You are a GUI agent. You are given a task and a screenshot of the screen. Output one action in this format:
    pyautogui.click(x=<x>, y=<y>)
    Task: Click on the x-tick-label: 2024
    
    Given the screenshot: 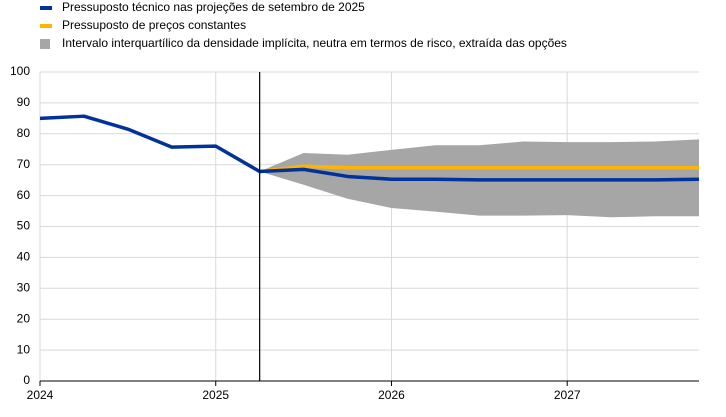 What is the action you would take?
    pyautogui.click(x=40, y=395)
    